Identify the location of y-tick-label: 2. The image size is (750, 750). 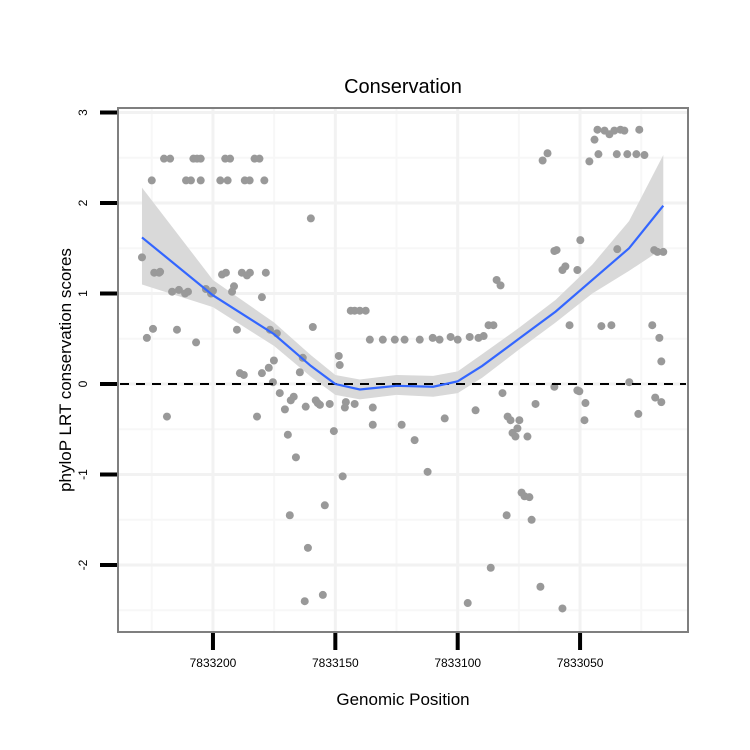
(83, 202).